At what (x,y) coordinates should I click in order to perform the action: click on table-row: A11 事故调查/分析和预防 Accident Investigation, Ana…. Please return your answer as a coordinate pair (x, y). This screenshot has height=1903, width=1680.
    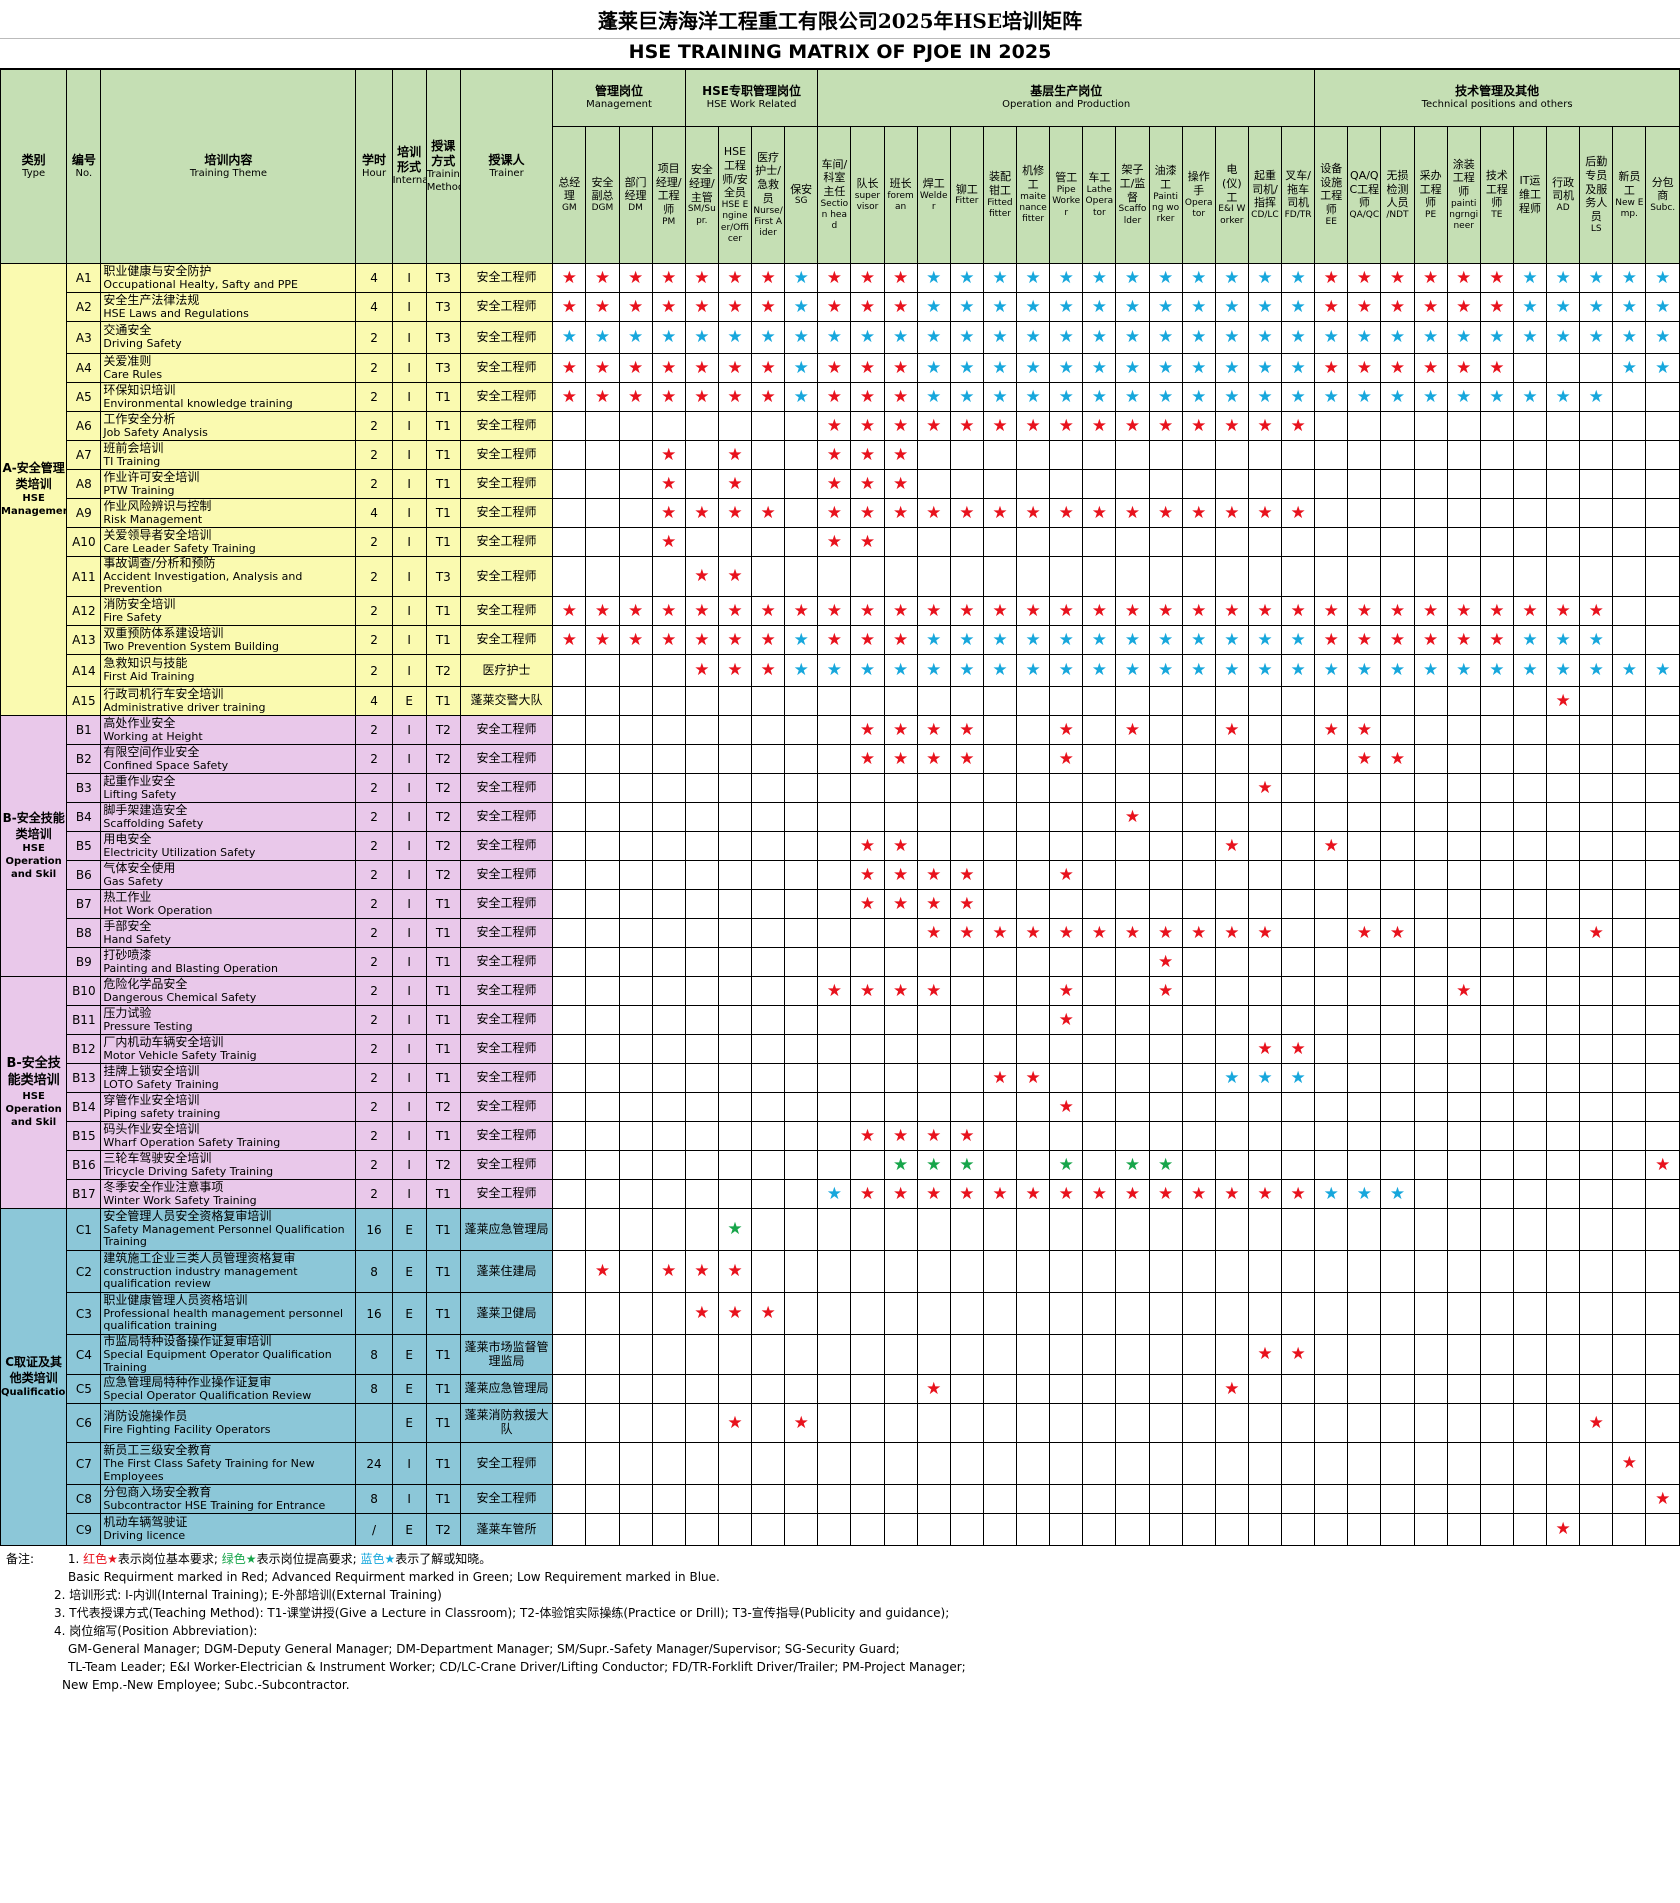
    Looking at the image, I should click on (840, 576).